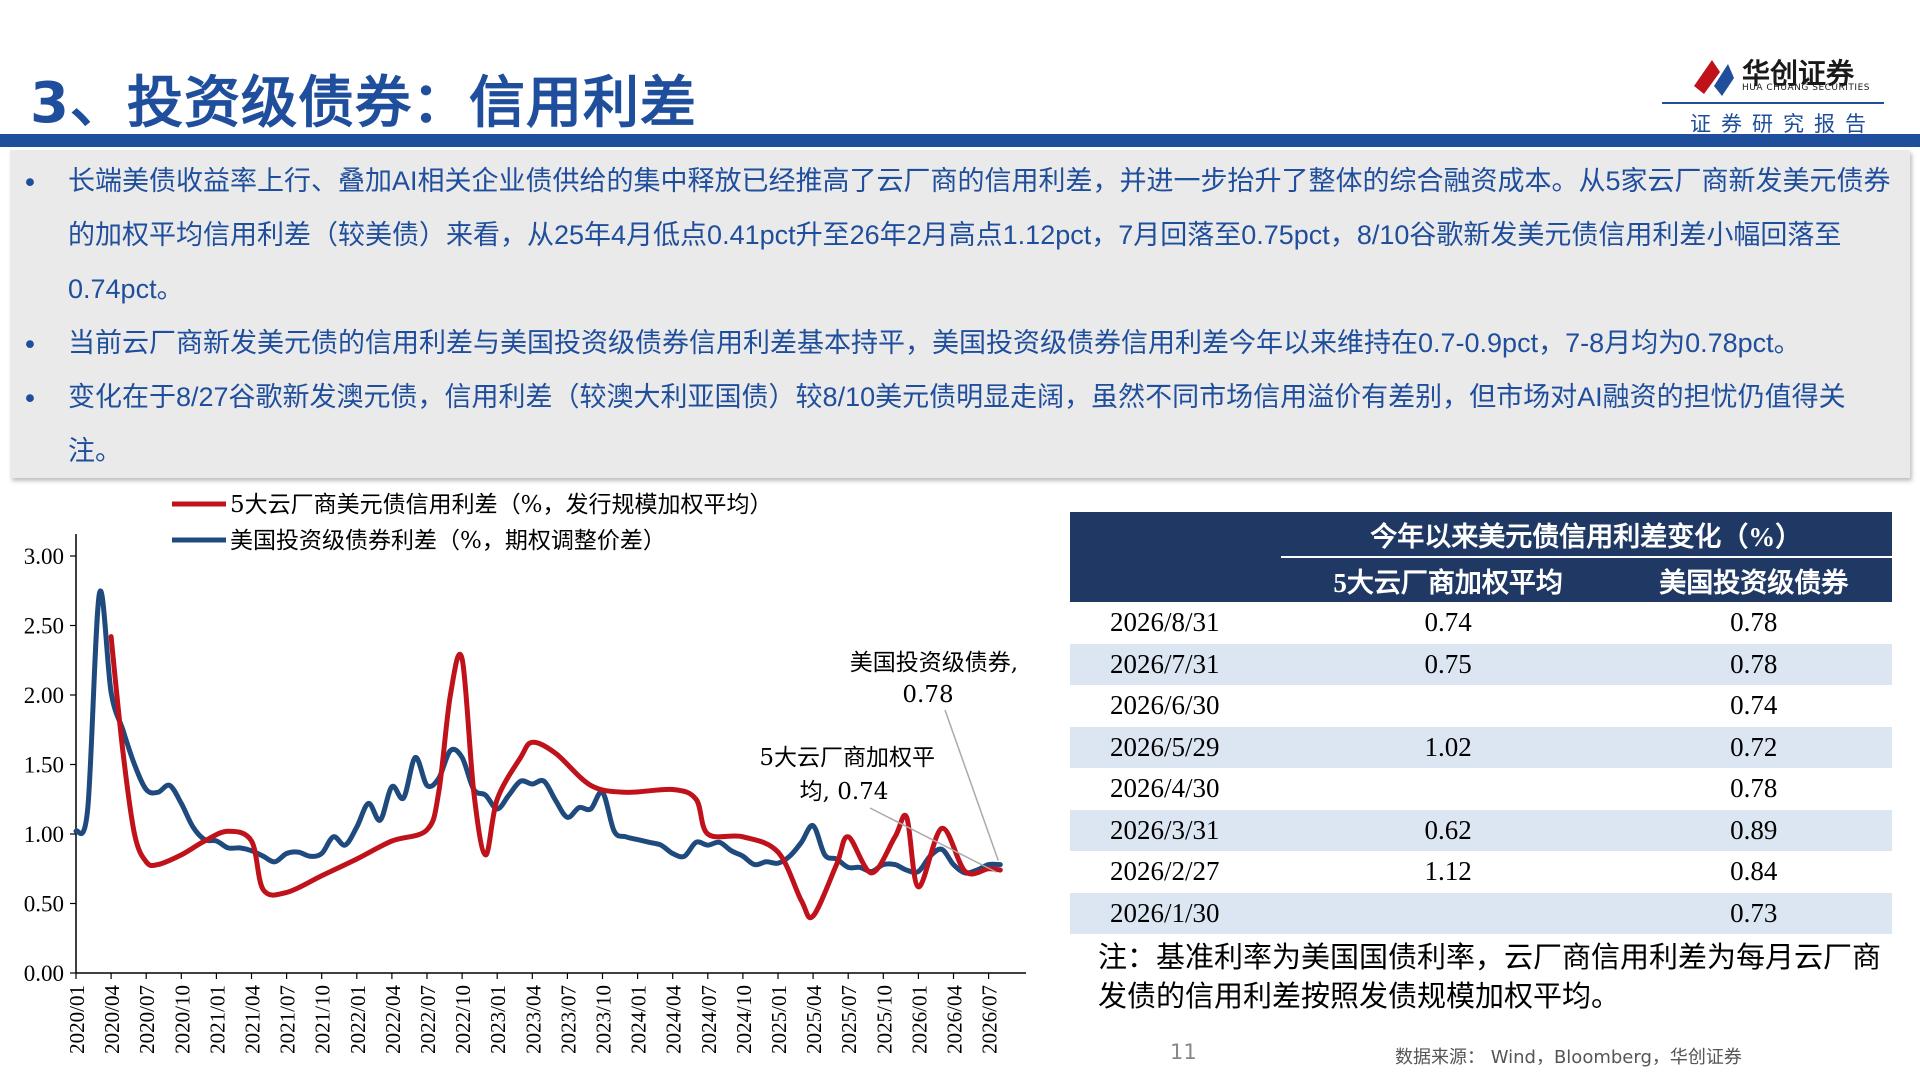 The height and width of the screenshot is (1080, 1920). I want to click on x-tick-label: 2023/07, so click(568, 1019).